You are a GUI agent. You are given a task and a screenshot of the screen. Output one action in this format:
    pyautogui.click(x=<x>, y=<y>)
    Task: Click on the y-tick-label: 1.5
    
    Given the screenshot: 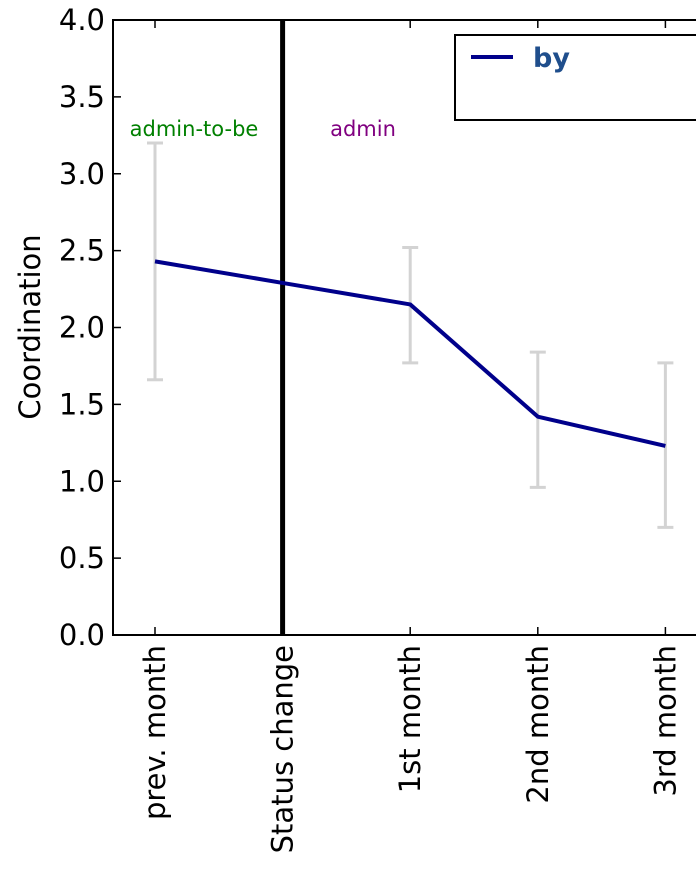 What is the action you would take?
    pyautogui.click(x=82, y=404)
    